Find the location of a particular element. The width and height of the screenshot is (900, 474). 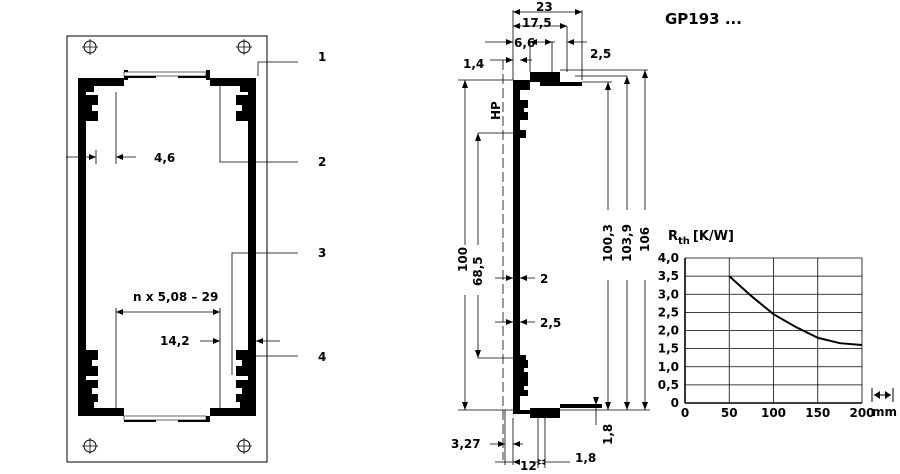

dim-1-8-right: 1,8 is located at coordinates (608, 434).